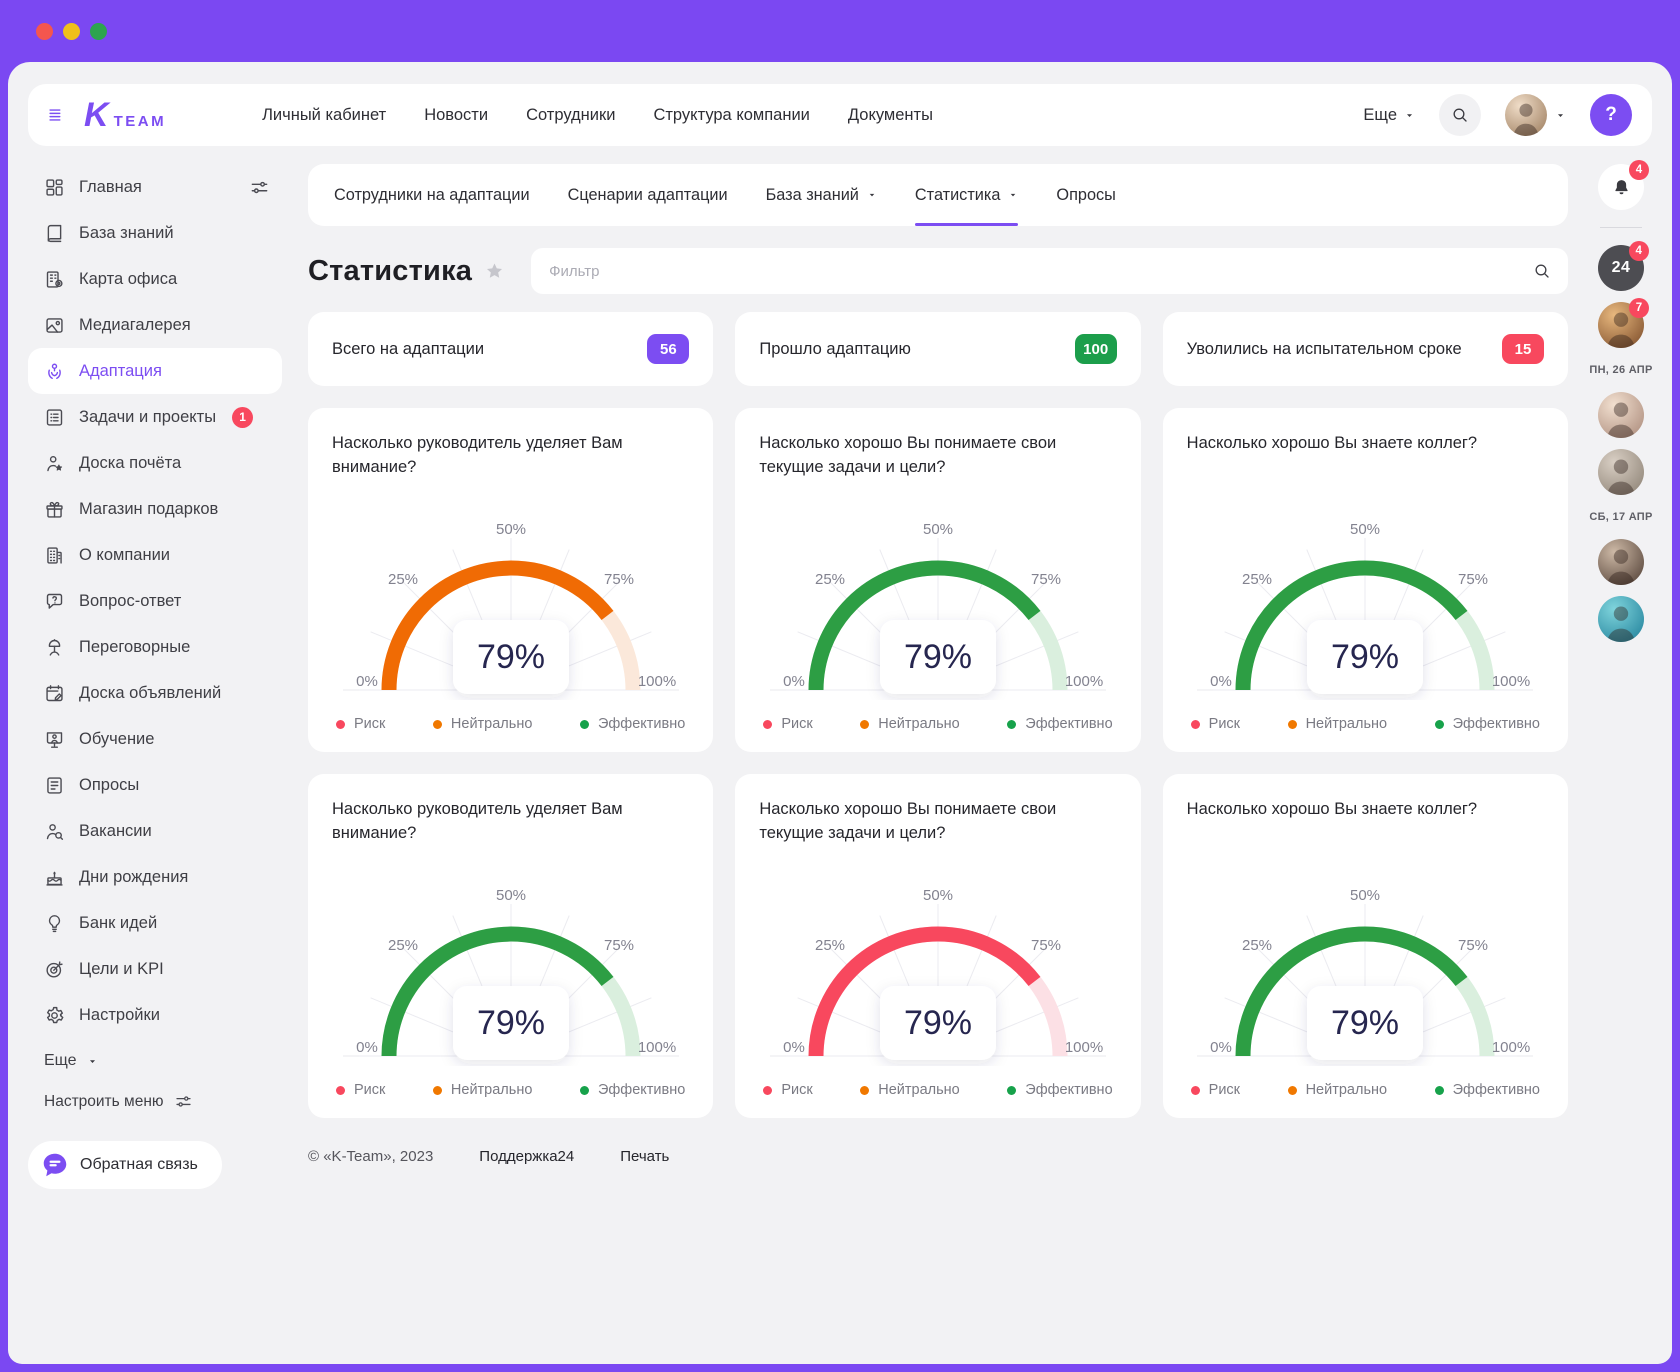  Describe the element at coordinates (125, 115) in the screenshot. I see `app-logo: K TEAM` at that location.